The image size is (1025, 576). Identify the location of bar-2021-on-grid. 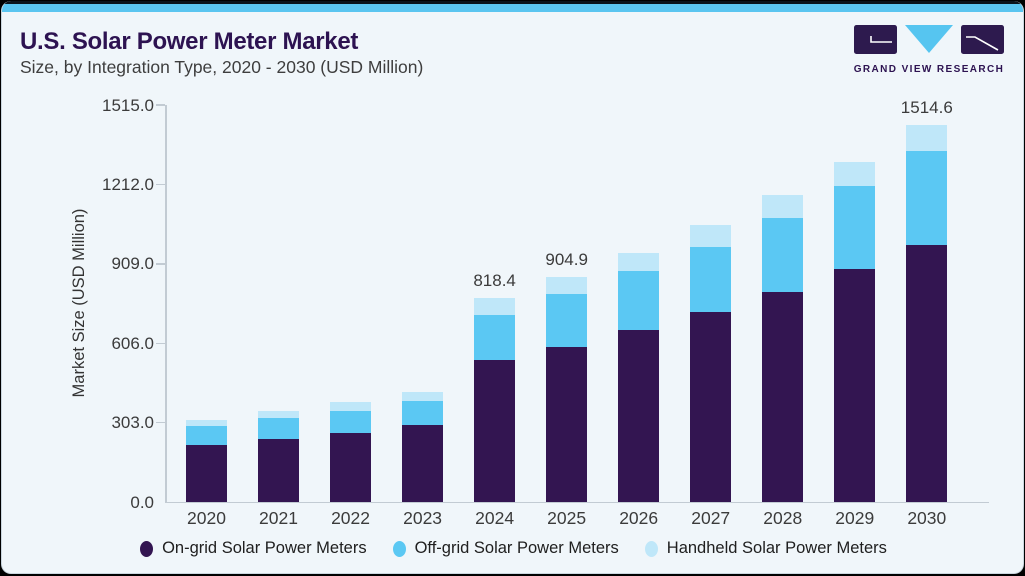
(279, 470).